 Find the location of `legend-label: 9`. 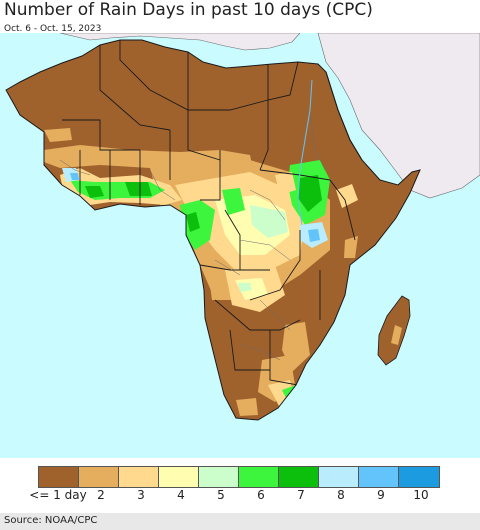

legend-label: 9 is located at coordinates (381, 495).